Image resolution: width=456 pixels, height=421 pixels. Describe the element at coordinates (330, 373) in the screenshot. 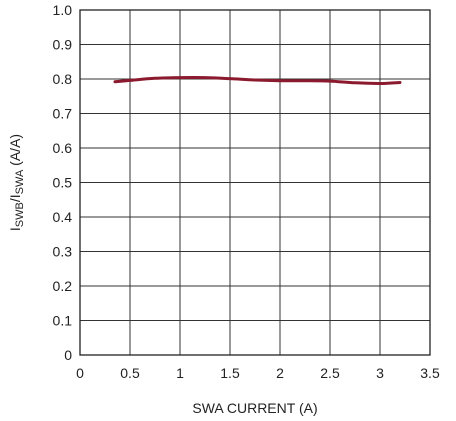

I see `x-tick-label: 2.5` at that location.